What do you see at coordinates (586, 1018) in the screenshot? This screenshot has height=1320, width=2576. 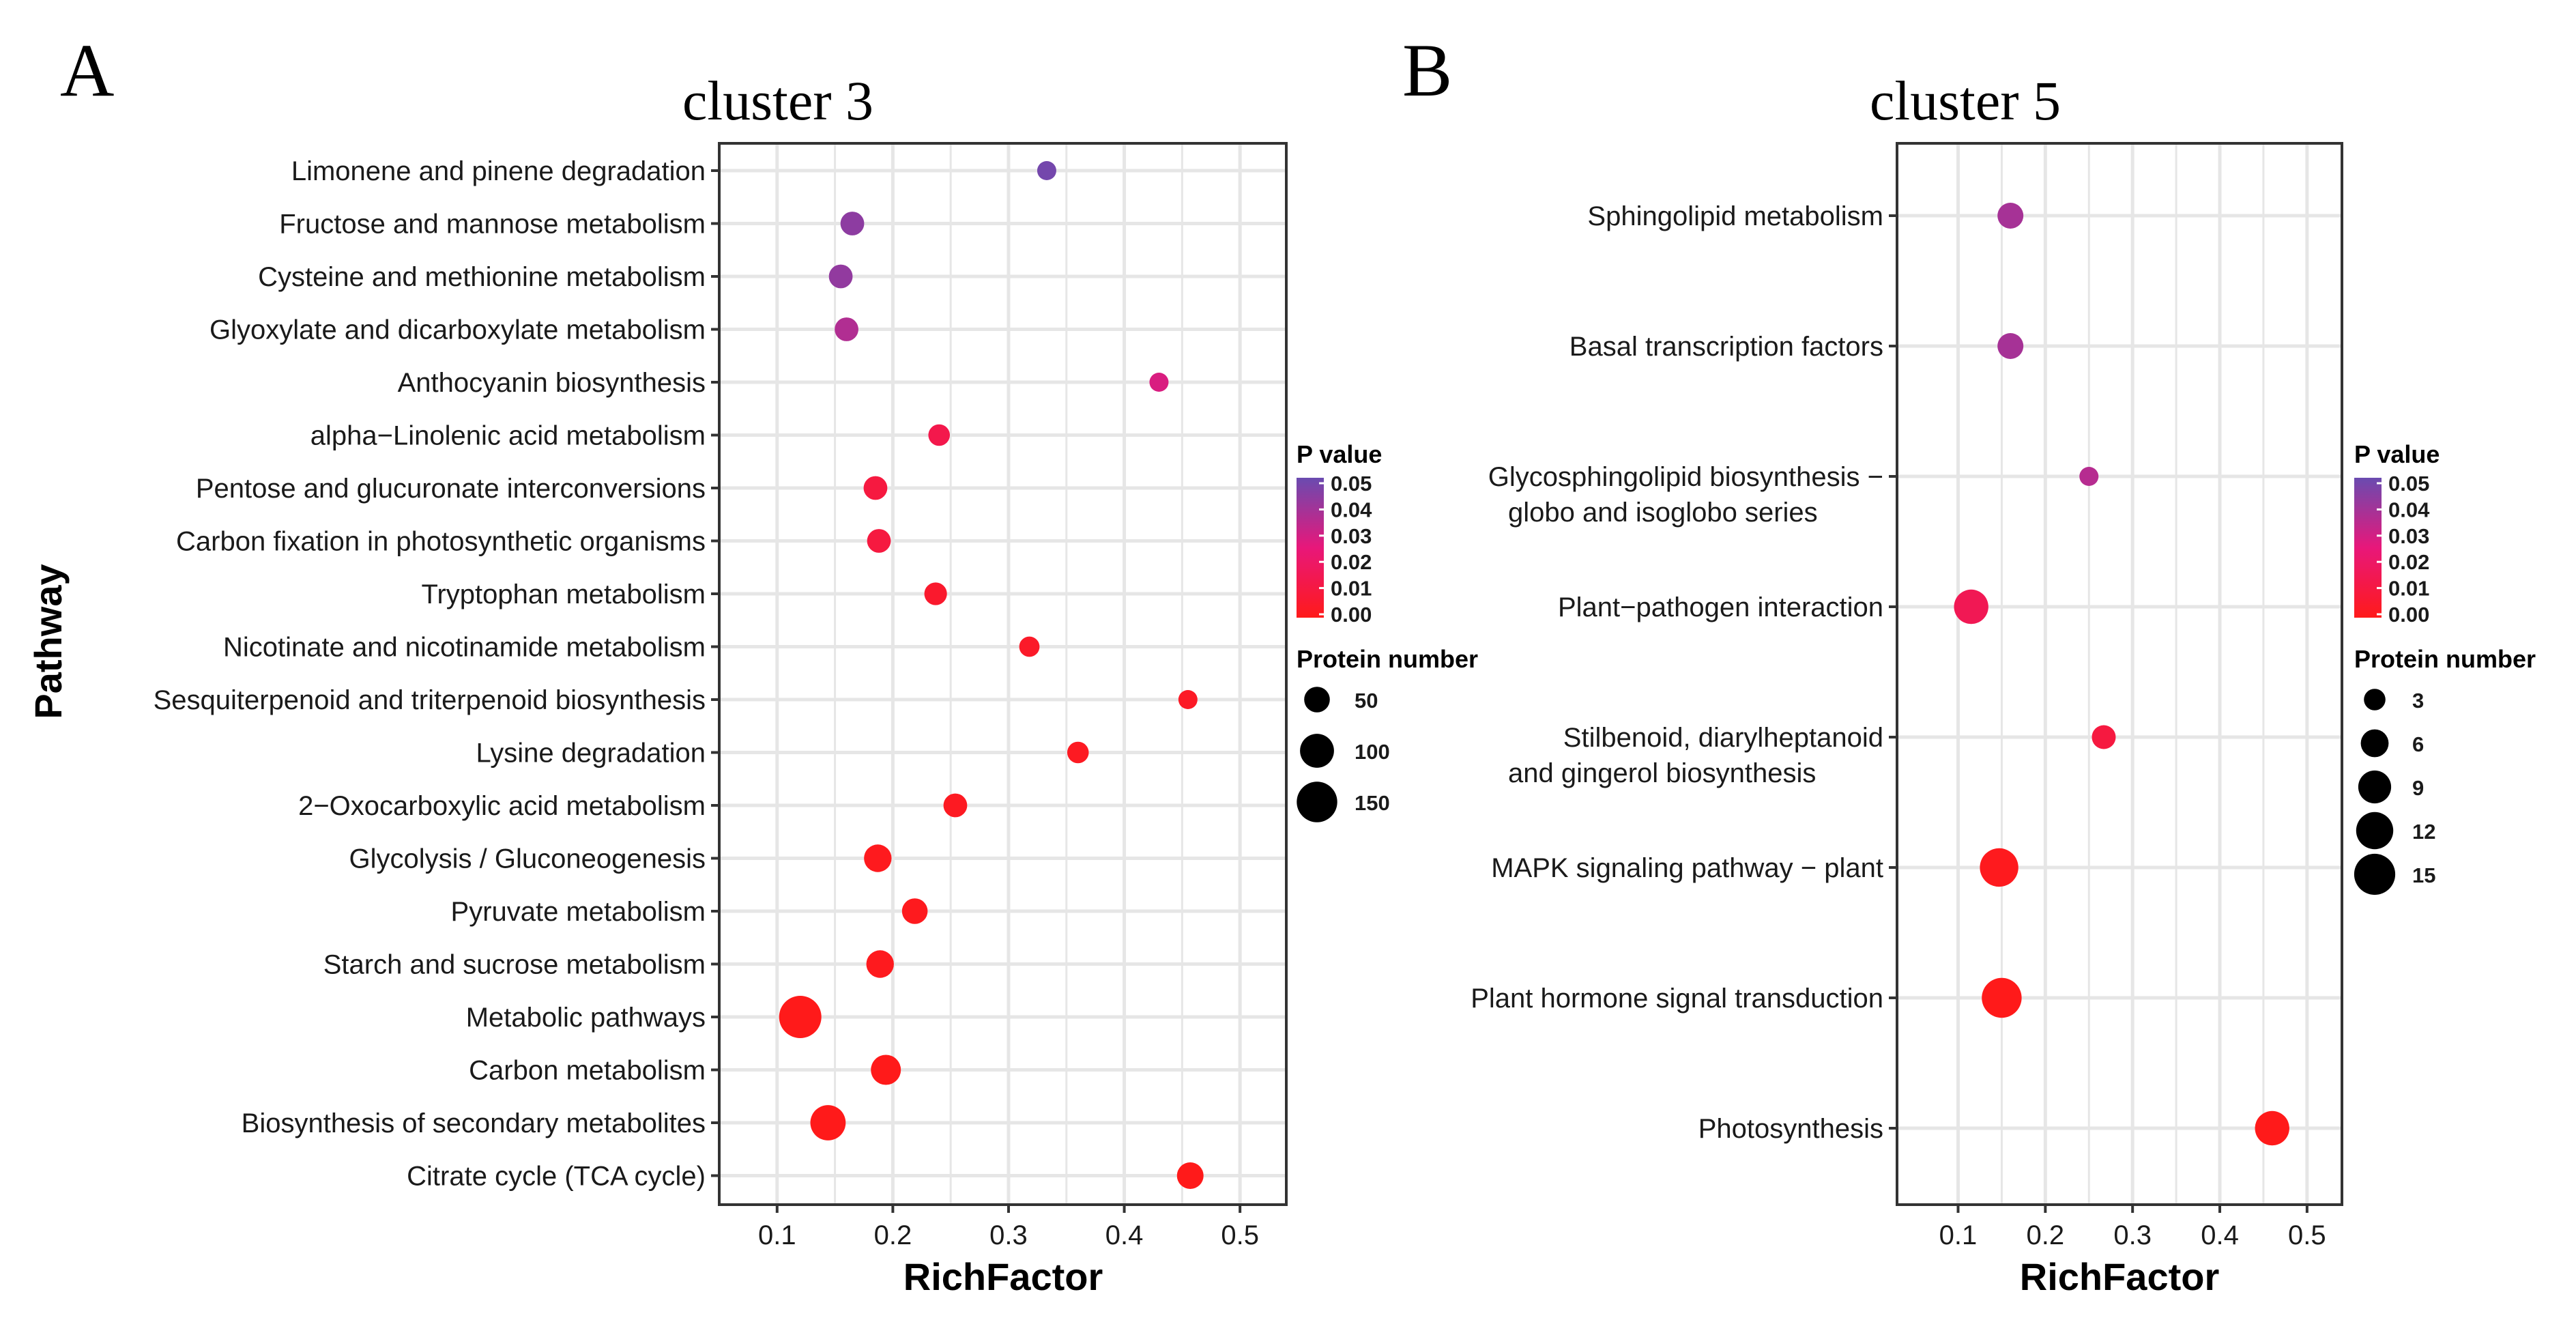 I see `pathway-label: Metabolic pathways` at bounding box center [586, 1018].